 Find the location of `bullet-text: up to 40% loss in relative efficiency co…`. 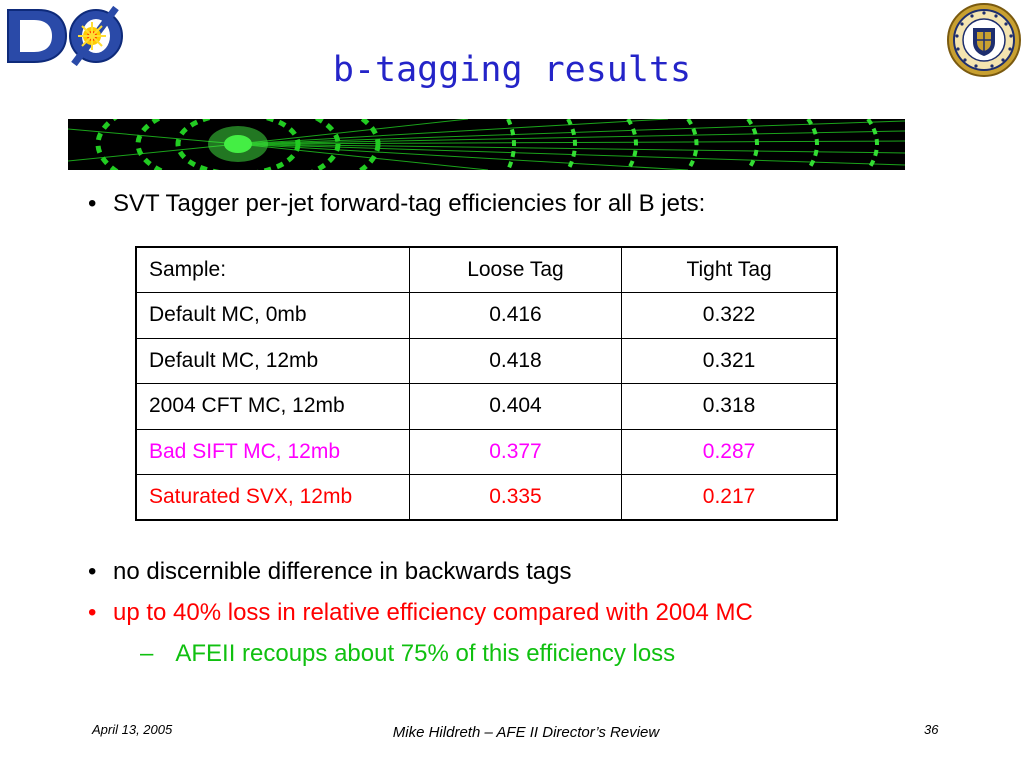

bullet-text: up to 40% loss in relative efficiency co… is located at coordinates (433, 612).